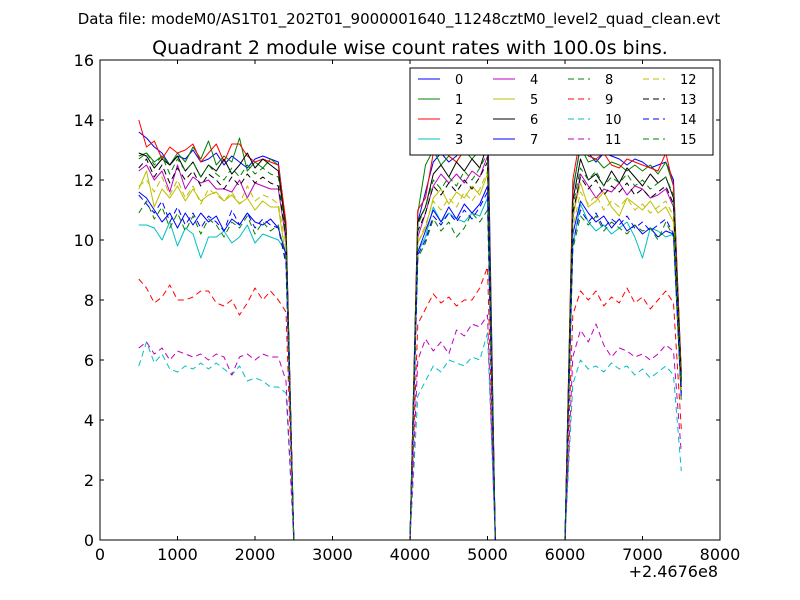  What do you see at coordinates (89, 300) in the screenshot?
I see `y-tick-label: 8` at bounding box center [89, 300].